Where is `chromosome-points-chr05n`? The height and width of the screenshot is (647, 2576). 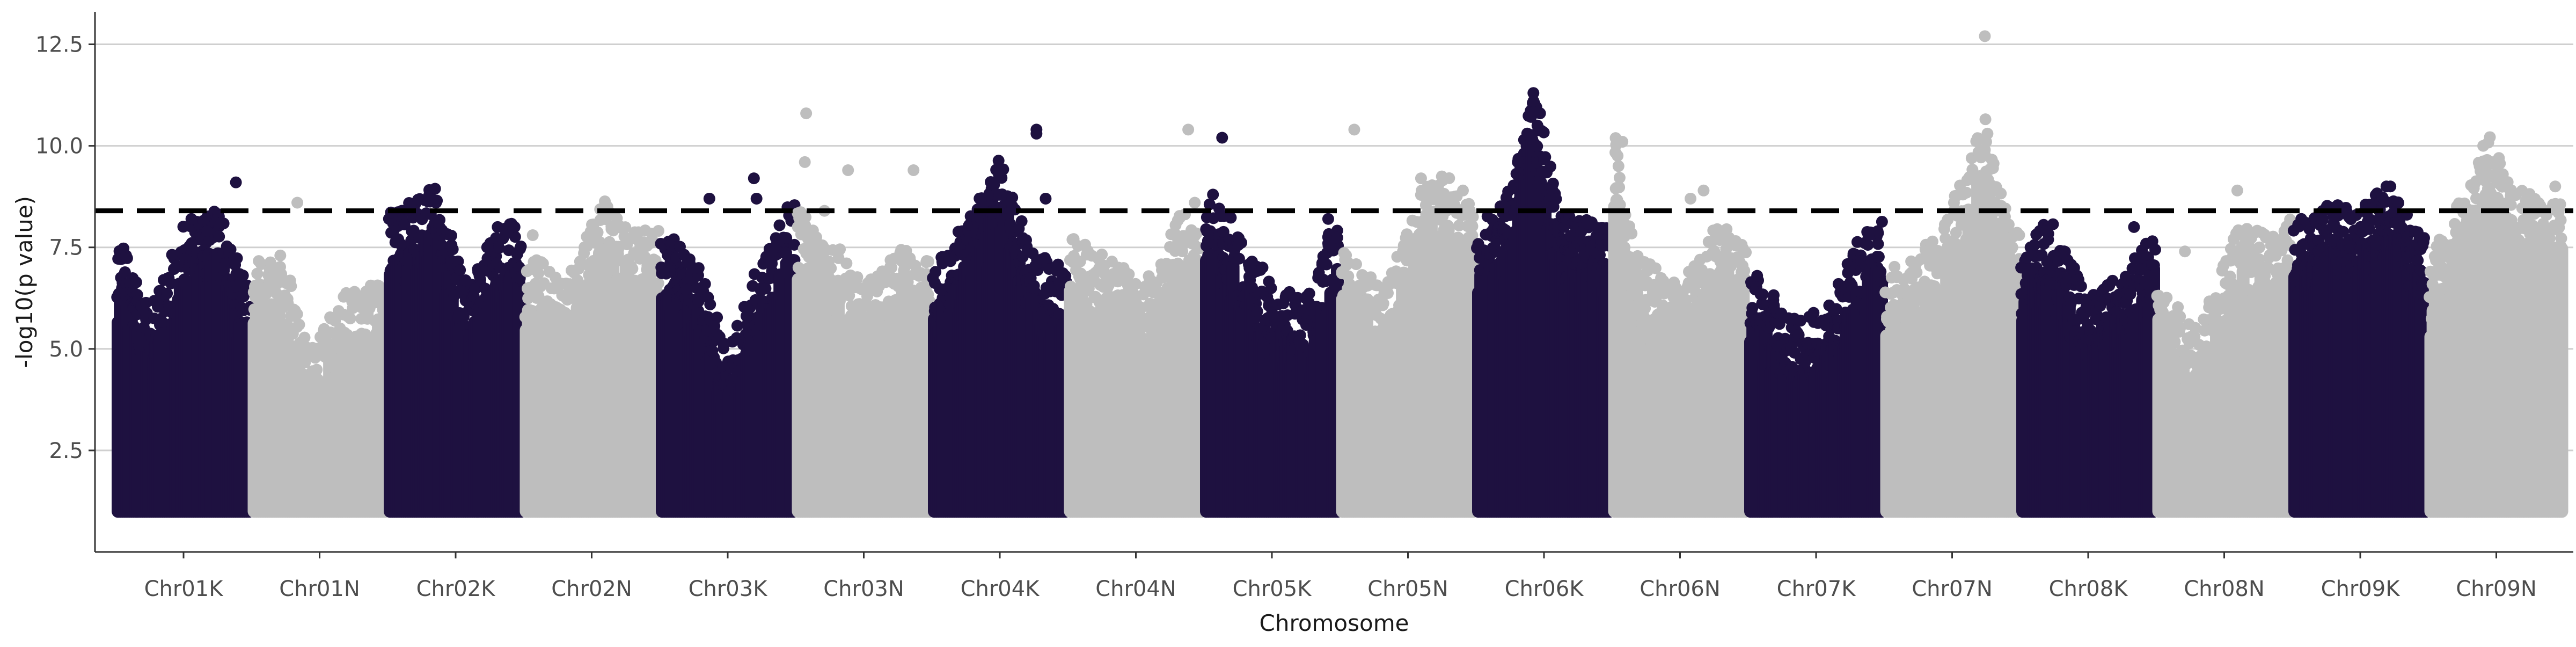 chromosome-points-chr05n is located at coordinates (1408, 320).